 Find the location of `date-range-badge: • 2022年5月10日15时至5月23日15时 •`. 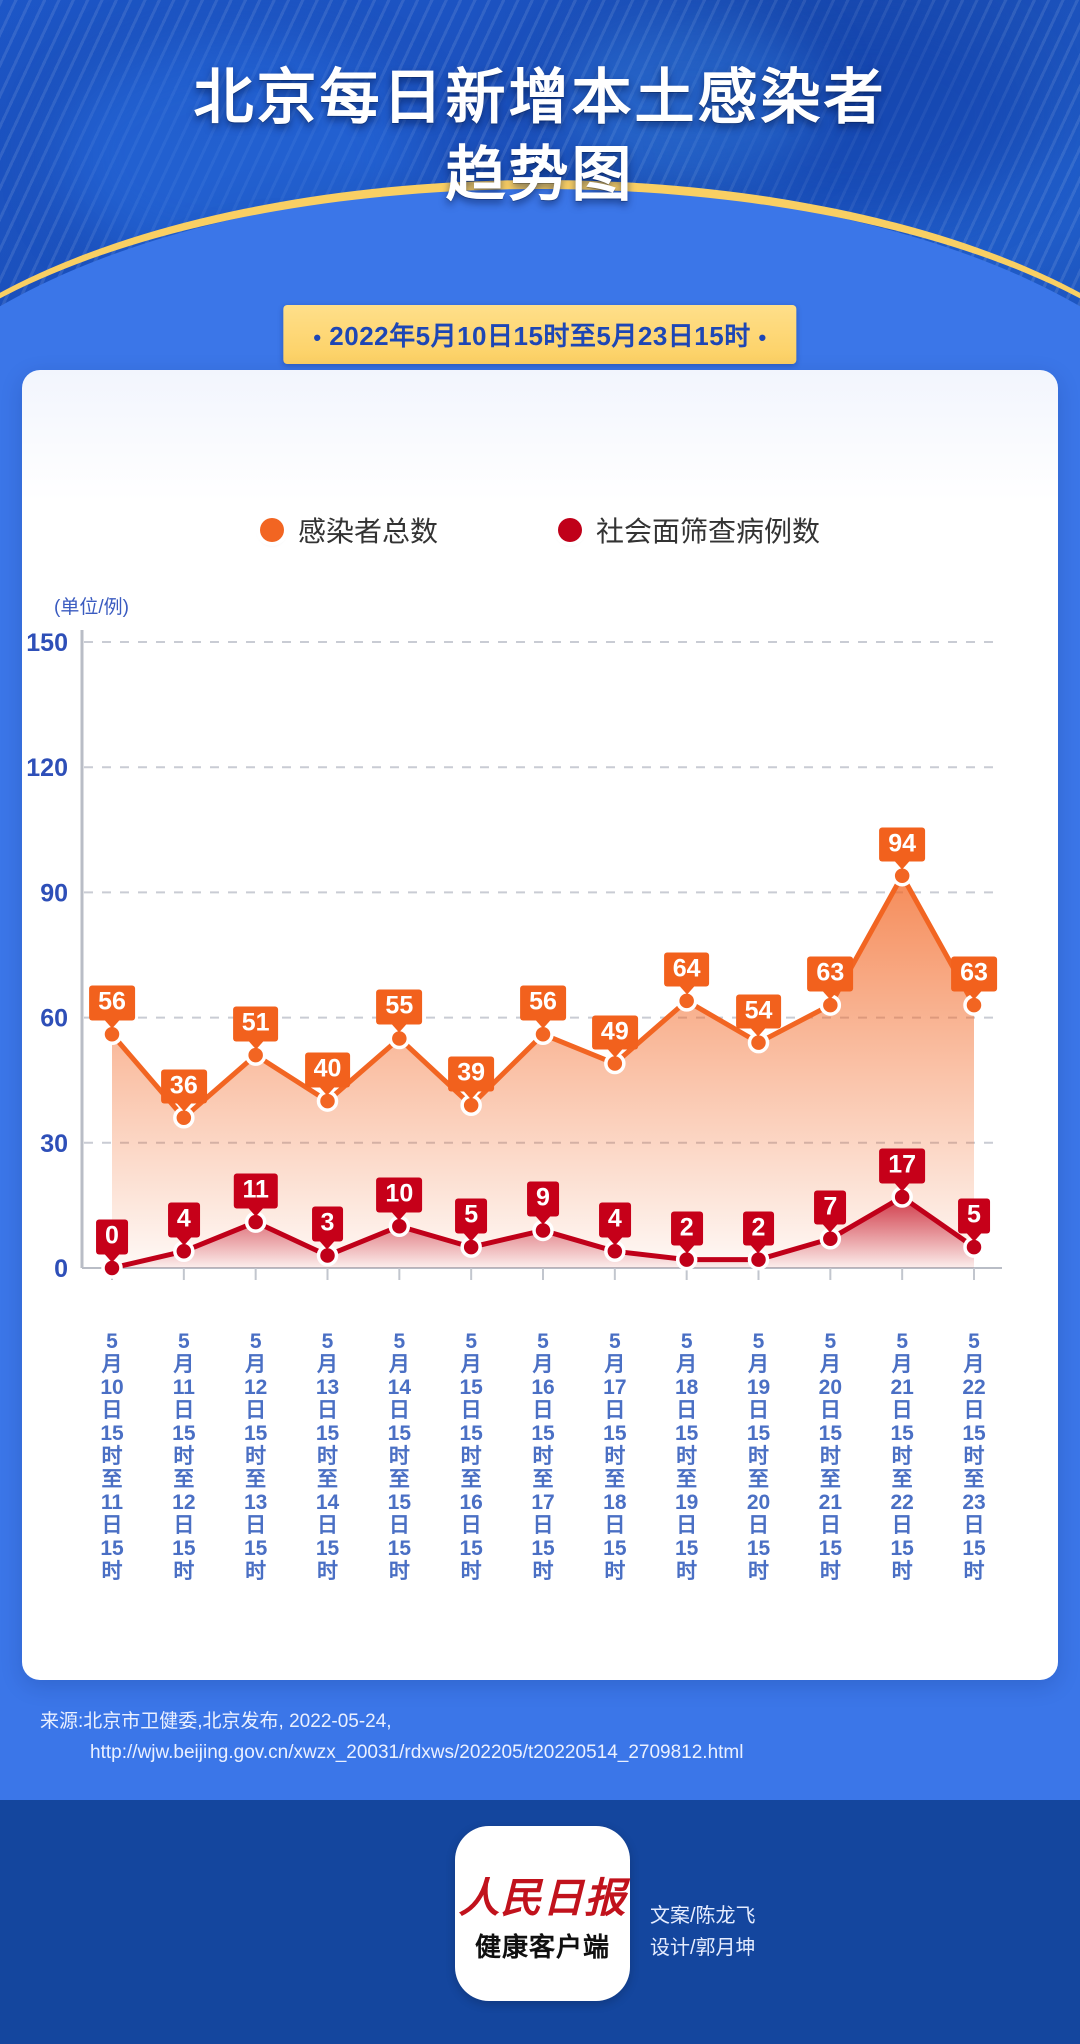

date-range-badge: • 2022年5月10日15时至5月23日15时 • is located at coordinates (540, 334).